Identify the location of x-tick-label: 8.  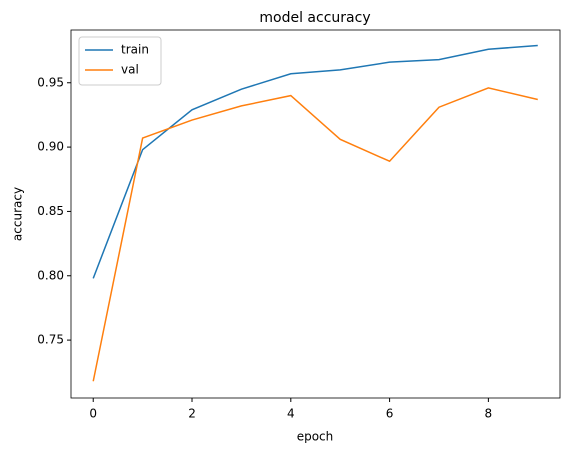
(489, 414).